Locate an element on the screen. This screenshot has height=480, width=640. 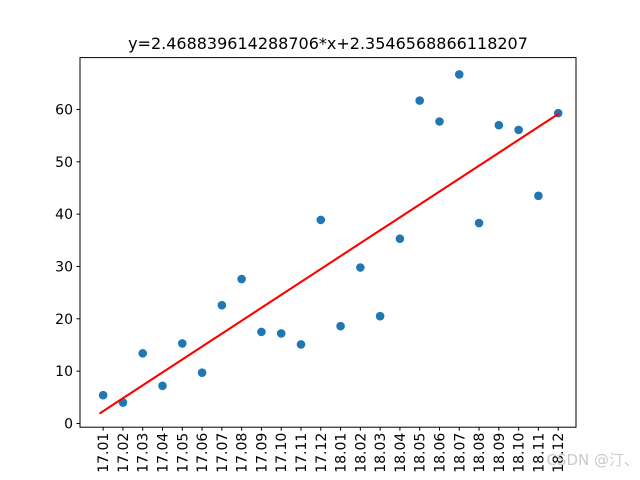
x-tick-label: 18.11 is located at coordinates (539, 453).